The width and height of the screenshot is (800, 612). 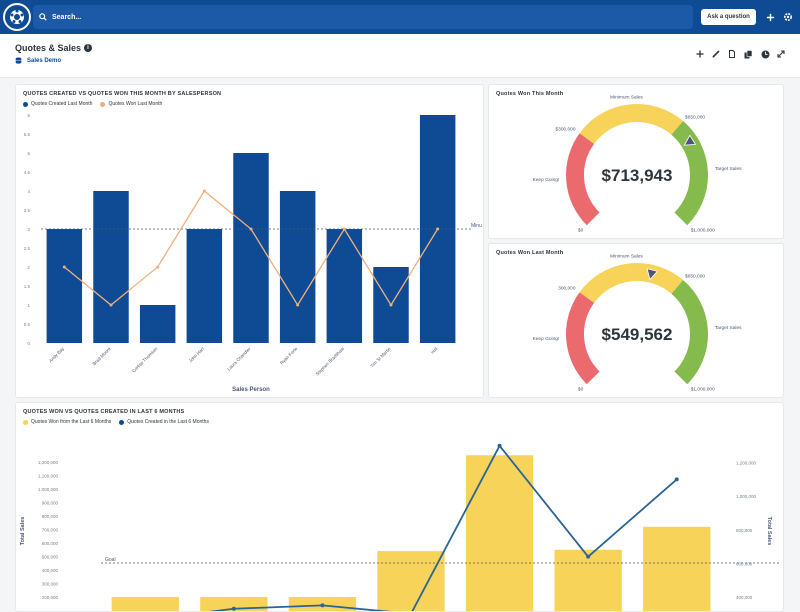 What do you see at coordinates (28, 115) in the screenshot?
I see `y-tick-label: 6` at bounding box center [28, 115].